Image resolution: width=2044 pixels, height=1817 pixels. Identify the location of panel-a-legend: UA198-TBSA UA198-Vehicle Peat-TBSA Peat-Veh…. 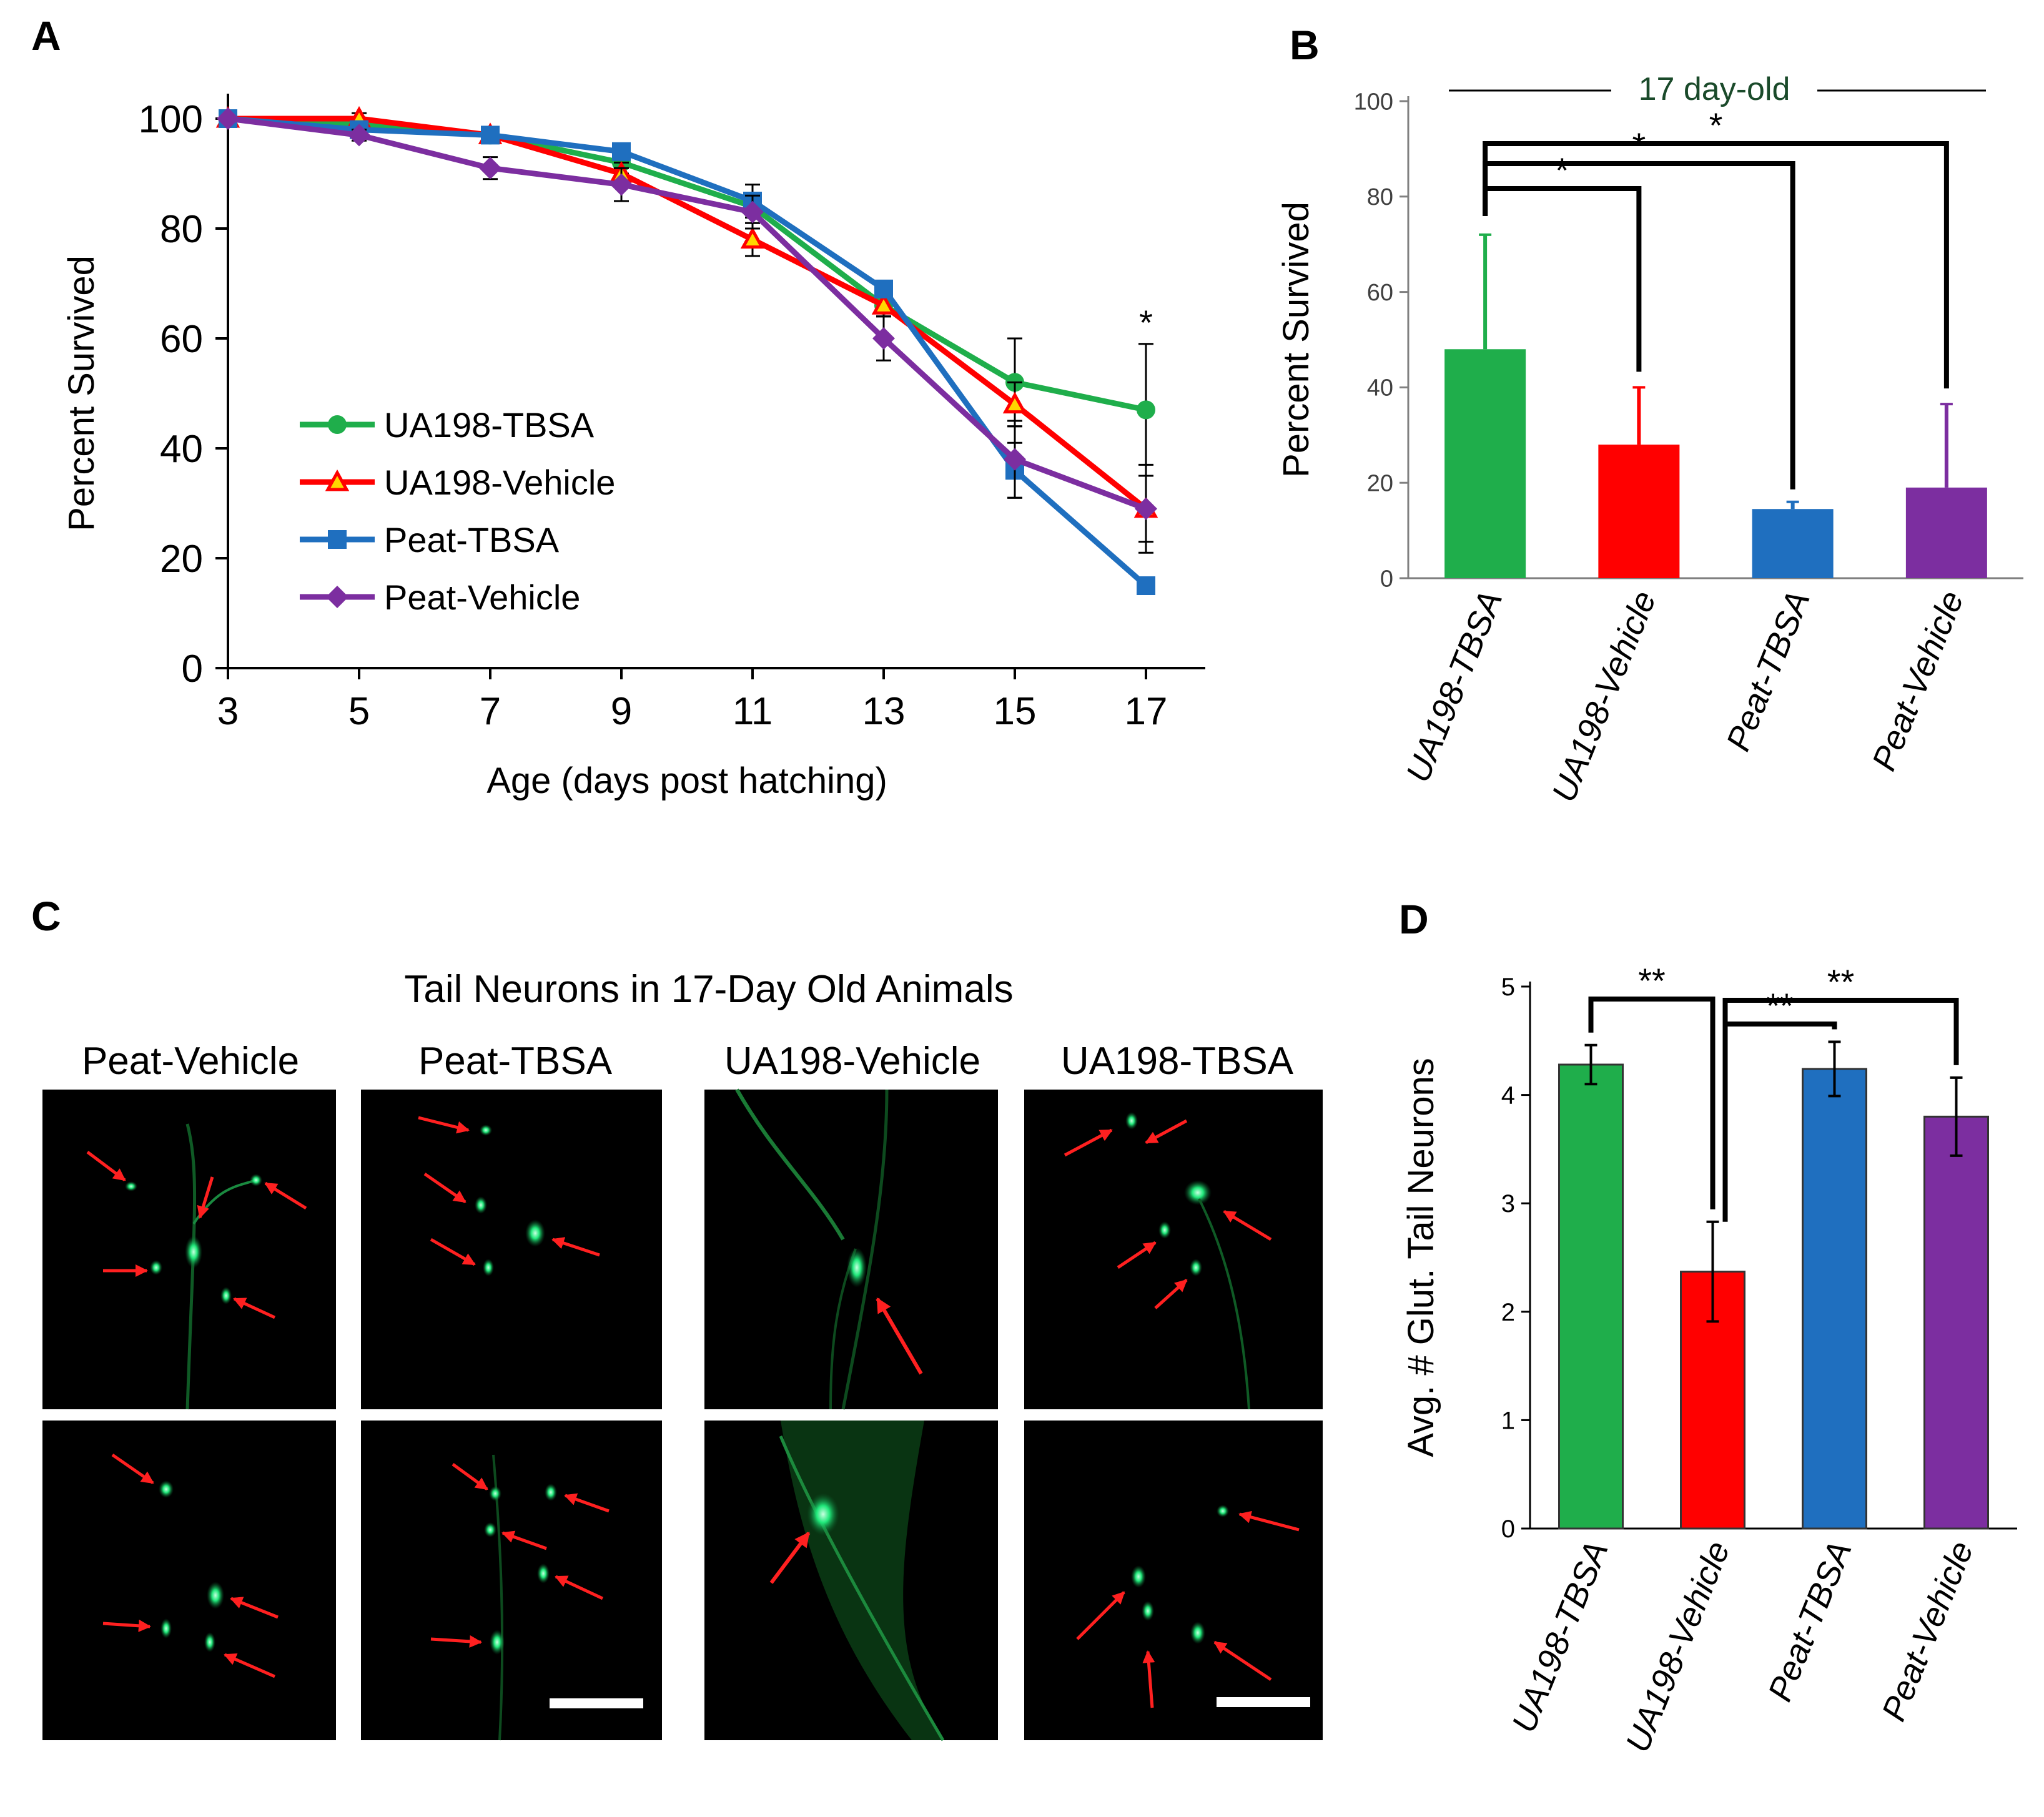
(458, 511).